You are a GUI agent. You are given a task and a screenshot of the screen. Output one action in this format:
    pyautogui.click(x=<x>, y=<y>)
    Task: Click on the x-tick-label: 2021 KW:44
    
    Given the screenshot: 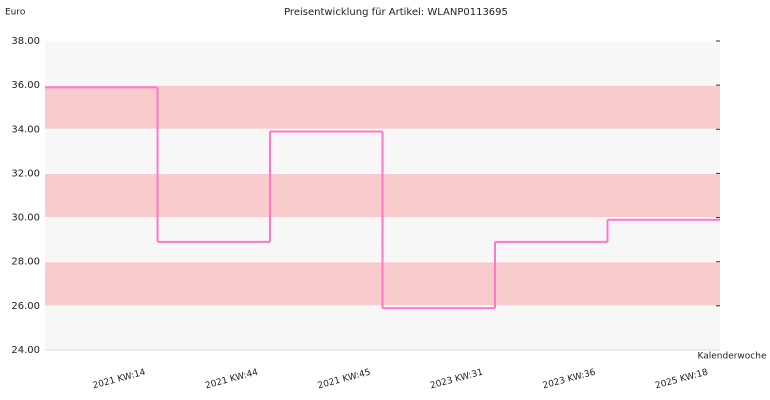 What is the action you would take?
    pyautogui.click(x=231, y=380)
    